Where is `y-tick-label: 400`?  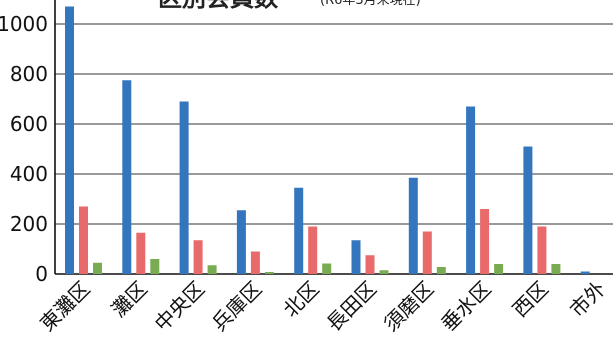 y-tick-label: 400 is located at coordinates (29, 174).